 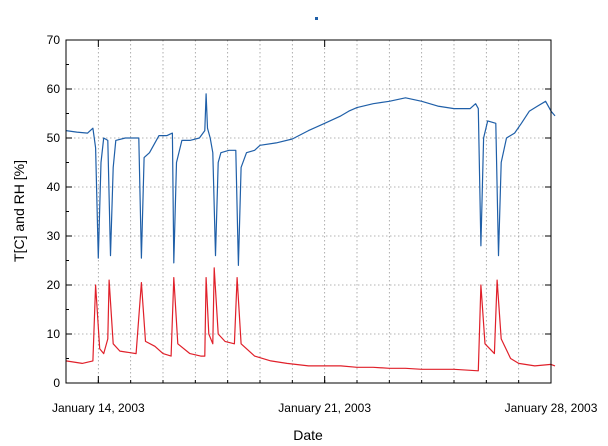 I want to click on y-tick-label: 20, so click(x=54, y=285).